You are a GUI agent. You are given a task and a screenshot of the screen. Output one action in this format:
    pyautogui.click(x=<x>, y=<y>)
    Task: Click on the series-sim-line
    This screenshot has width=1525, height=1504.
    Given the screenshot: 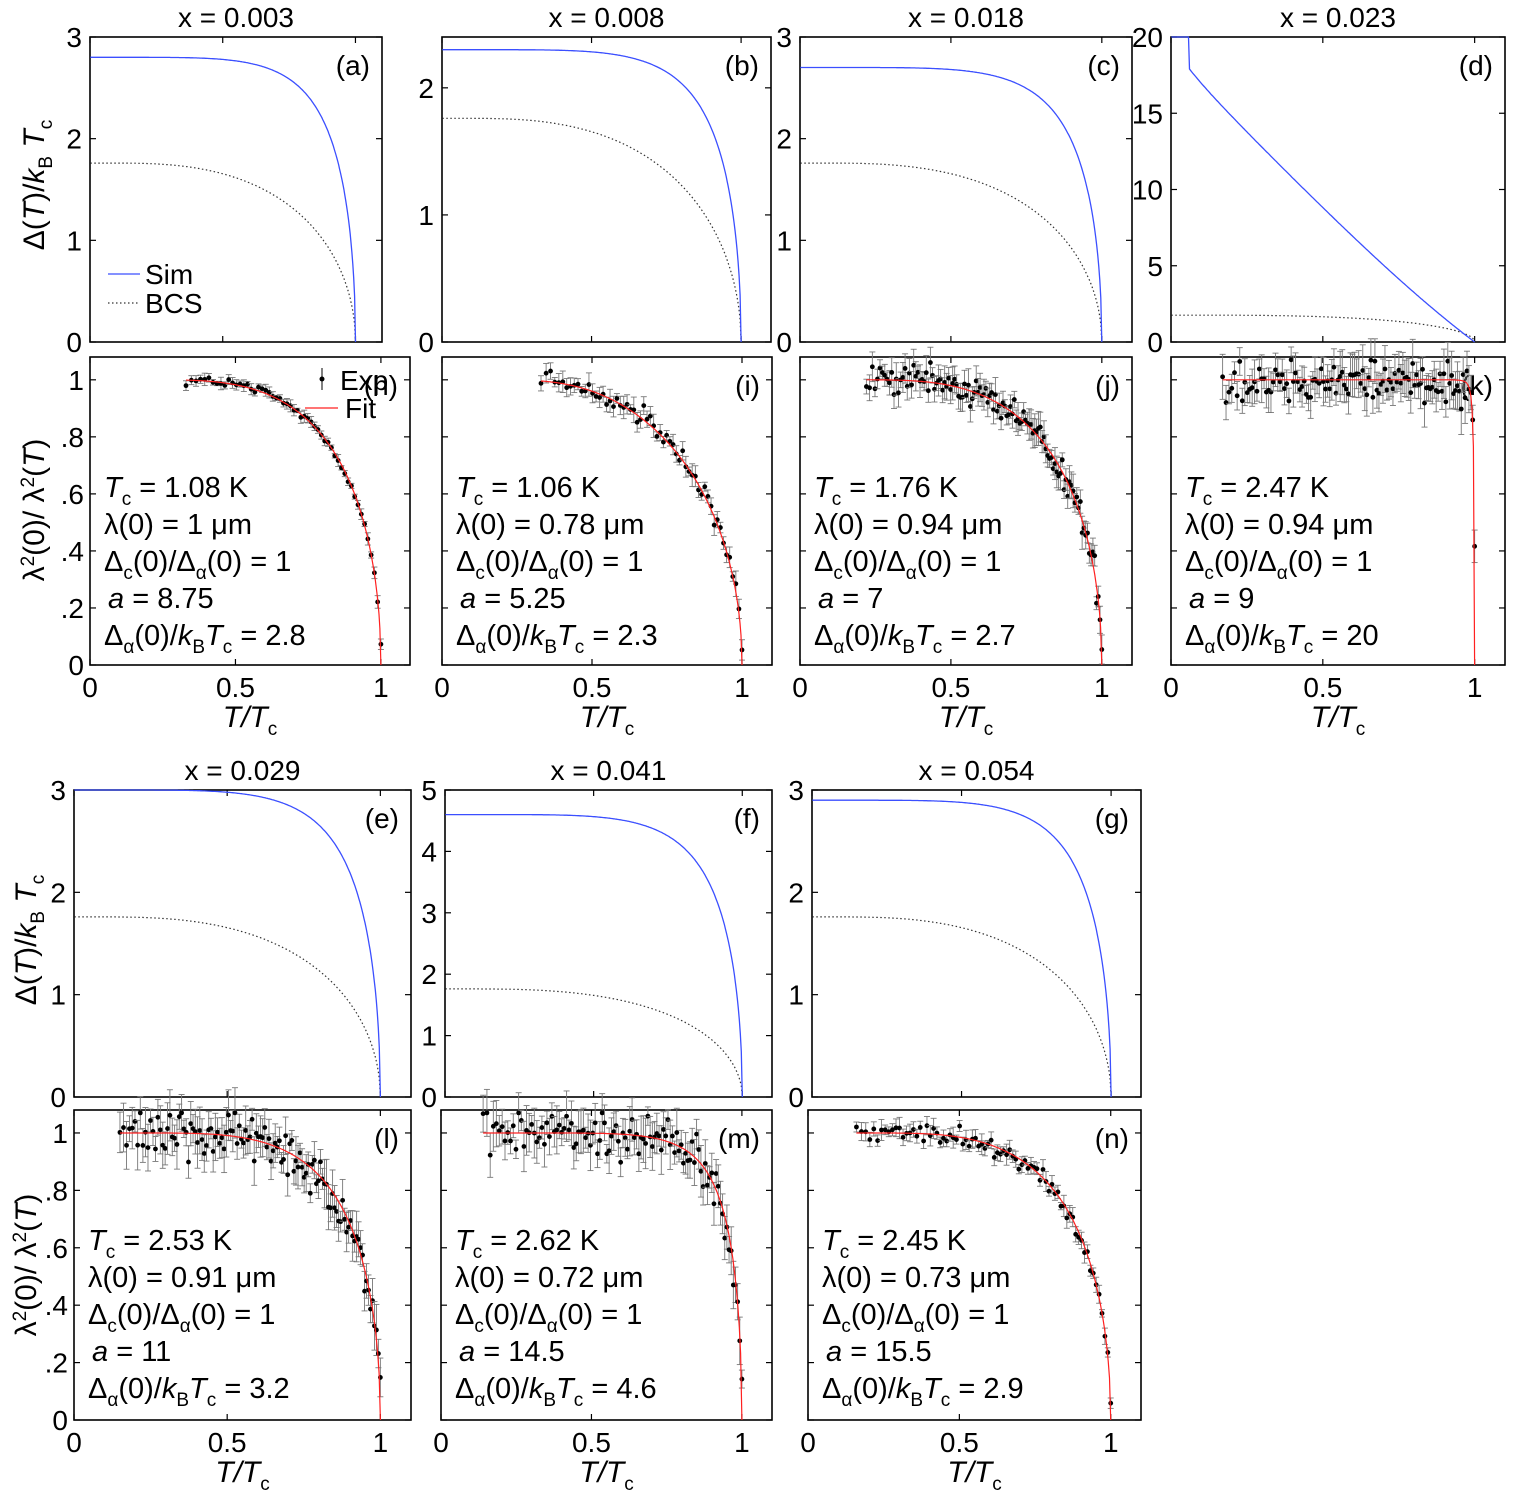 What is the action you would take?
    pyautogui.click(x=594, y=955)
    